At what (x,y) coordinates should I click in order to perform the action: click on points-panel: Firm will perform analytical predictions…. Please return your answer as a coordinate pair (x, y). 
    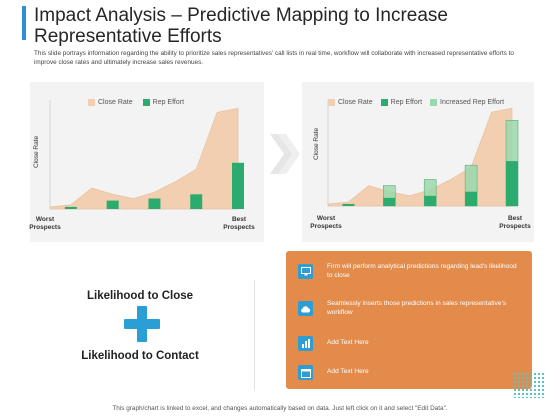
    Looking at the image, I should click on (409, 320).